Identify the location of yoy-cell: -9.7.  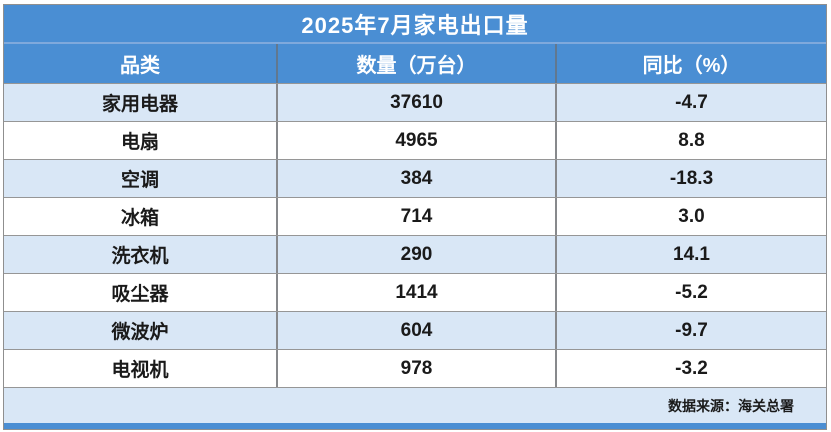
(691, 330).